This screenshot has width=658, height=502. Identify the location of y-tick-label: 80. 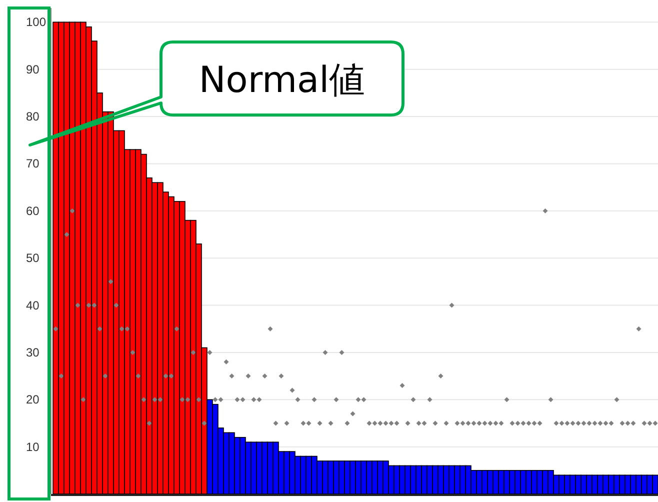
(33, 117).